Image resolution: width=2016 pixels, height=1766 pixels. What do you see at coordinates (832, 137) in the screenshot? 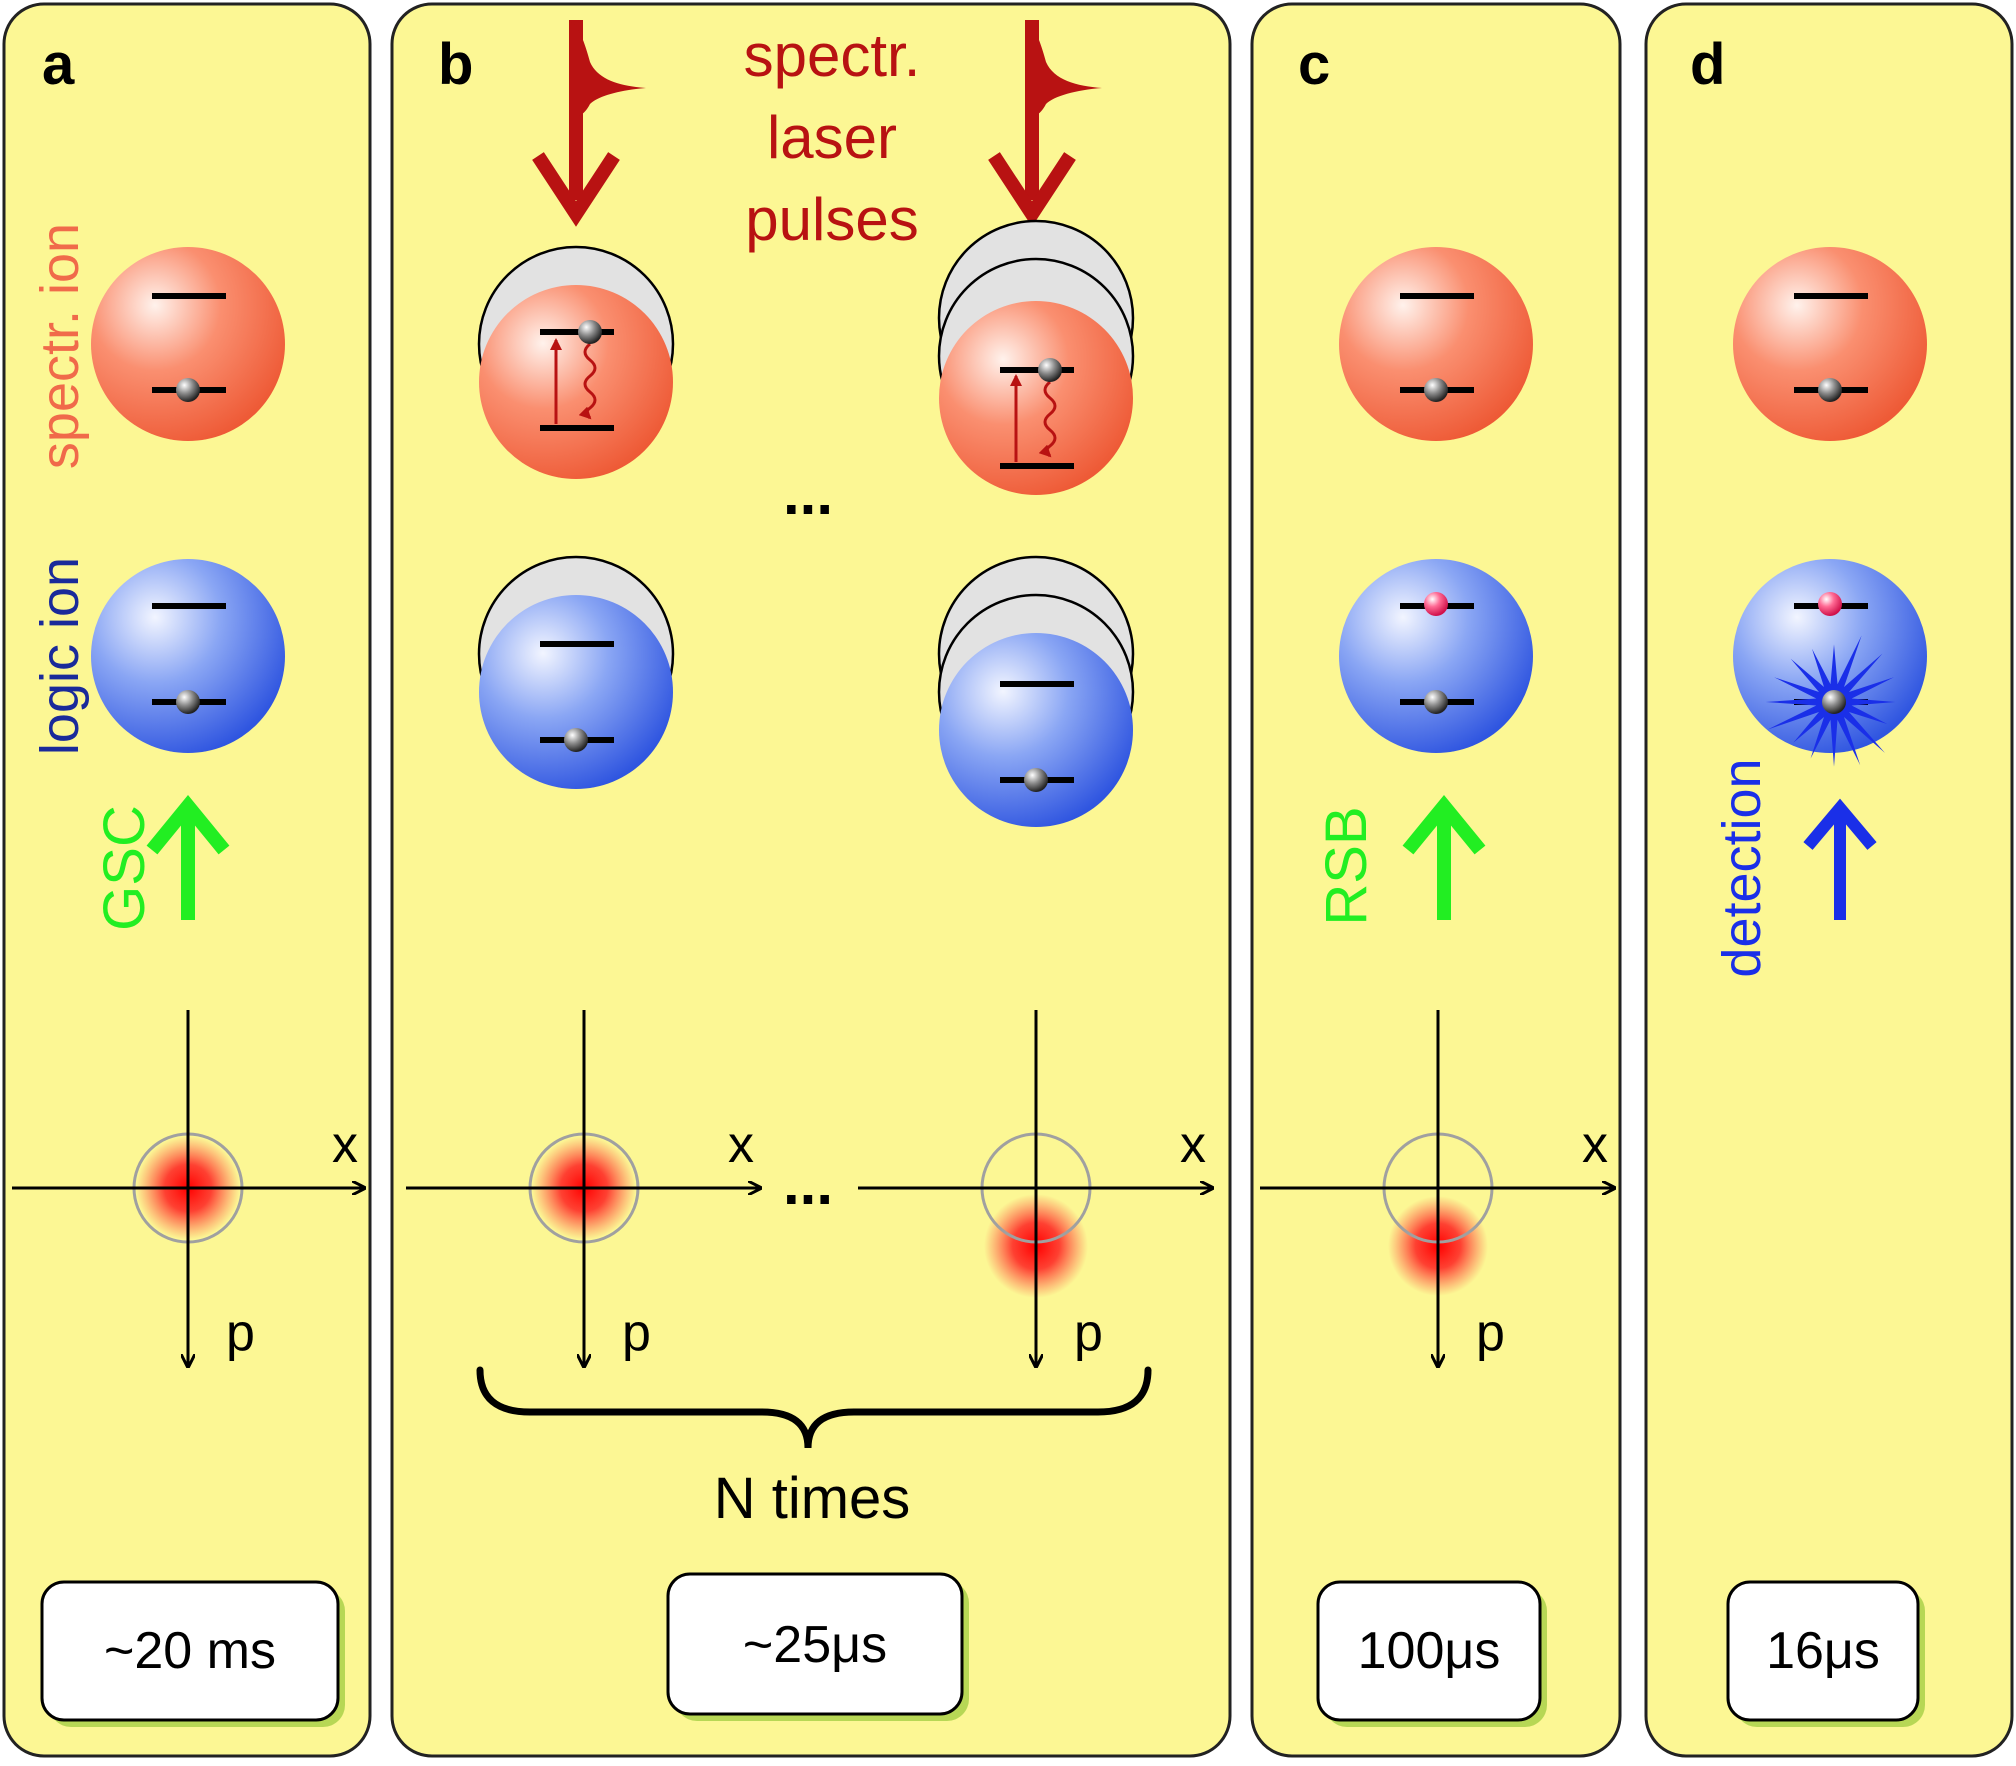
I see `laser-label-line2: laser` at bounding box center [832, 137].